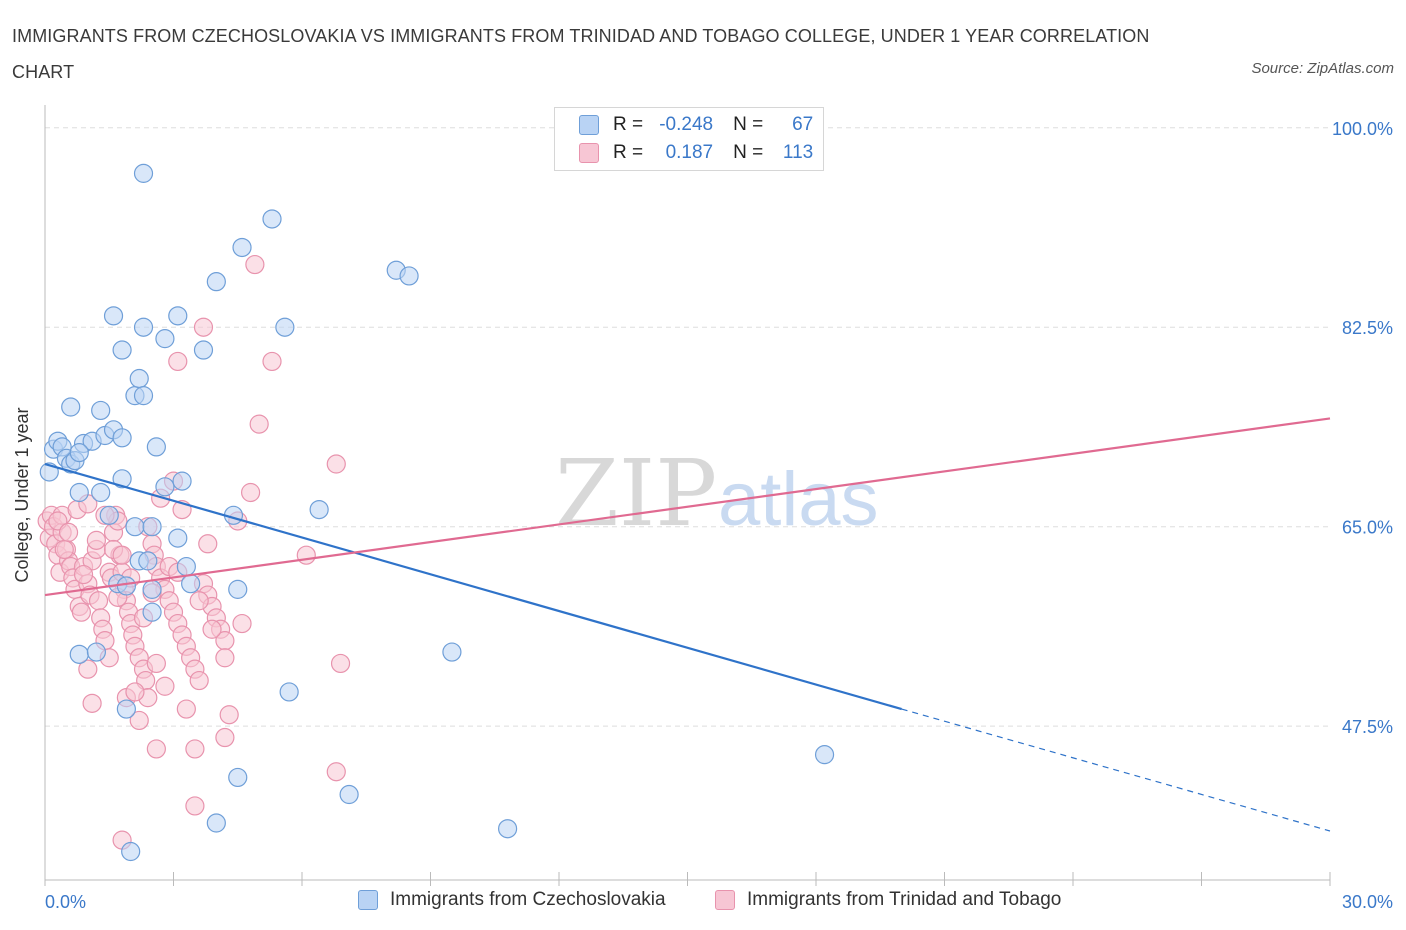 Image resolution: width=1406 pixels, height=930 pixels. Describe the element at coordinates (689, 152) in the screenshot. I see `legend-r-value: 0.187` at that location.